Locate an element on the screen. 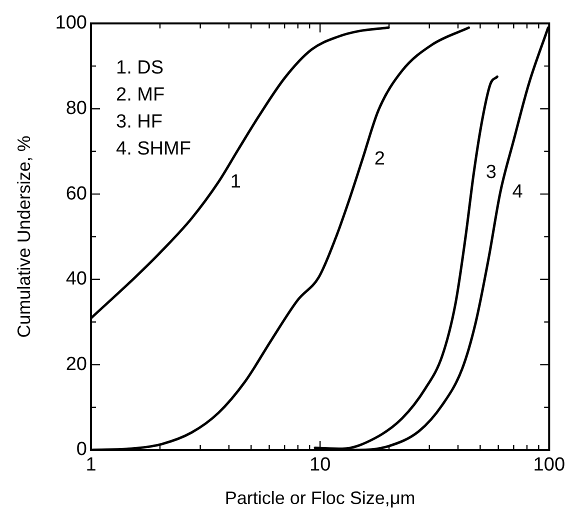 The height and width of the screenshot is (522, 577). y-tick-label: 20 is located at coordinates (76, 364).